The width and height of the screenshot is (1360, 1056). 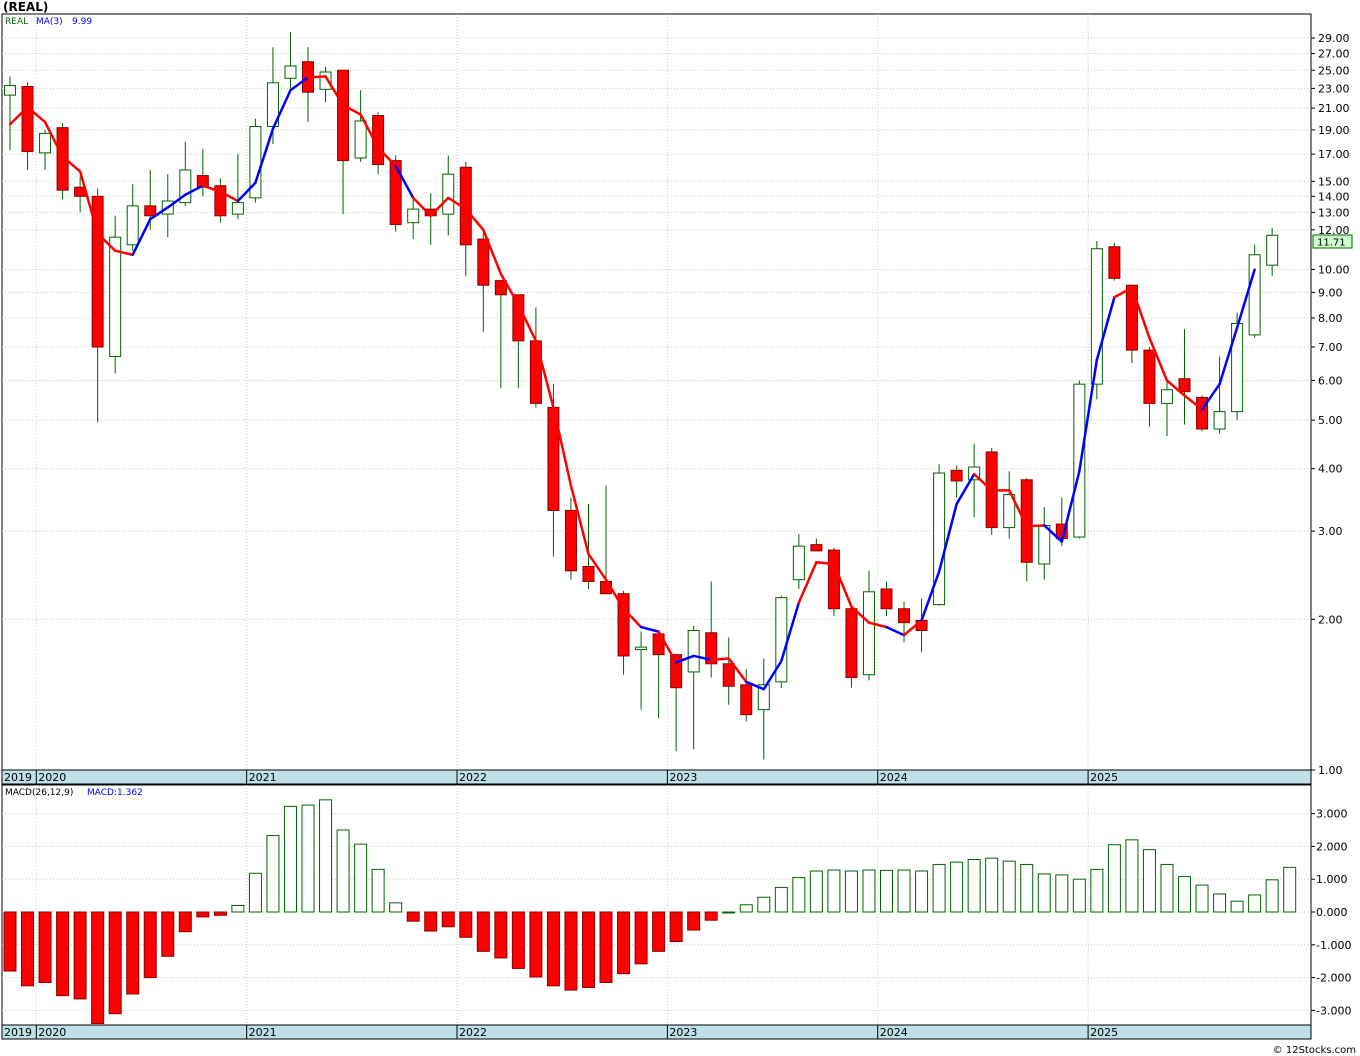 I want to click on price-tick-label: 7.00, so click(x=1330, y=347).